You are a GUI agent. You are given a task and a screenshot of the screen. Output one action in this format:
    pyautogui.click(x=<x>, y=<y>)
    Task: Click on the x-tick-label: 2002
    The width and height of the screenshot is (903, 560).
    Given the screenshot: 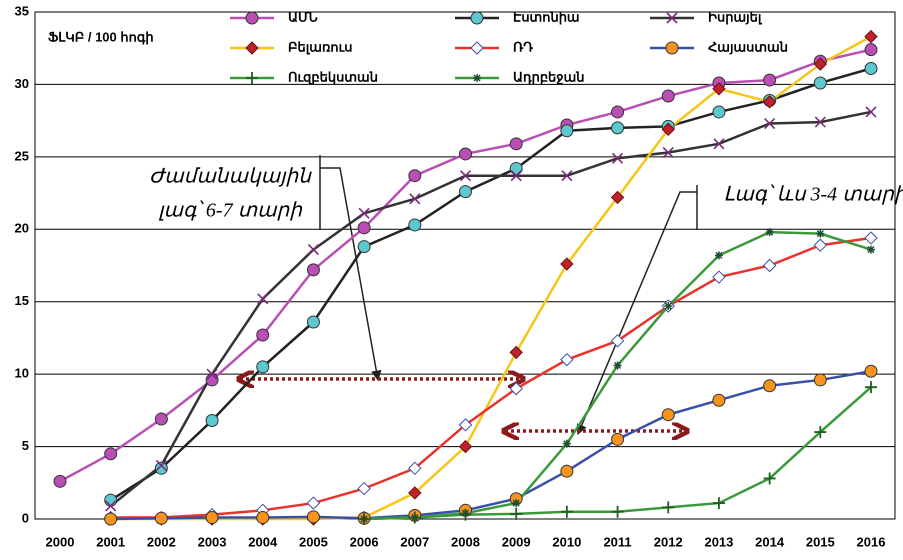 What is the action you would take?
    pyautogui.click(x=161, y=541)
    